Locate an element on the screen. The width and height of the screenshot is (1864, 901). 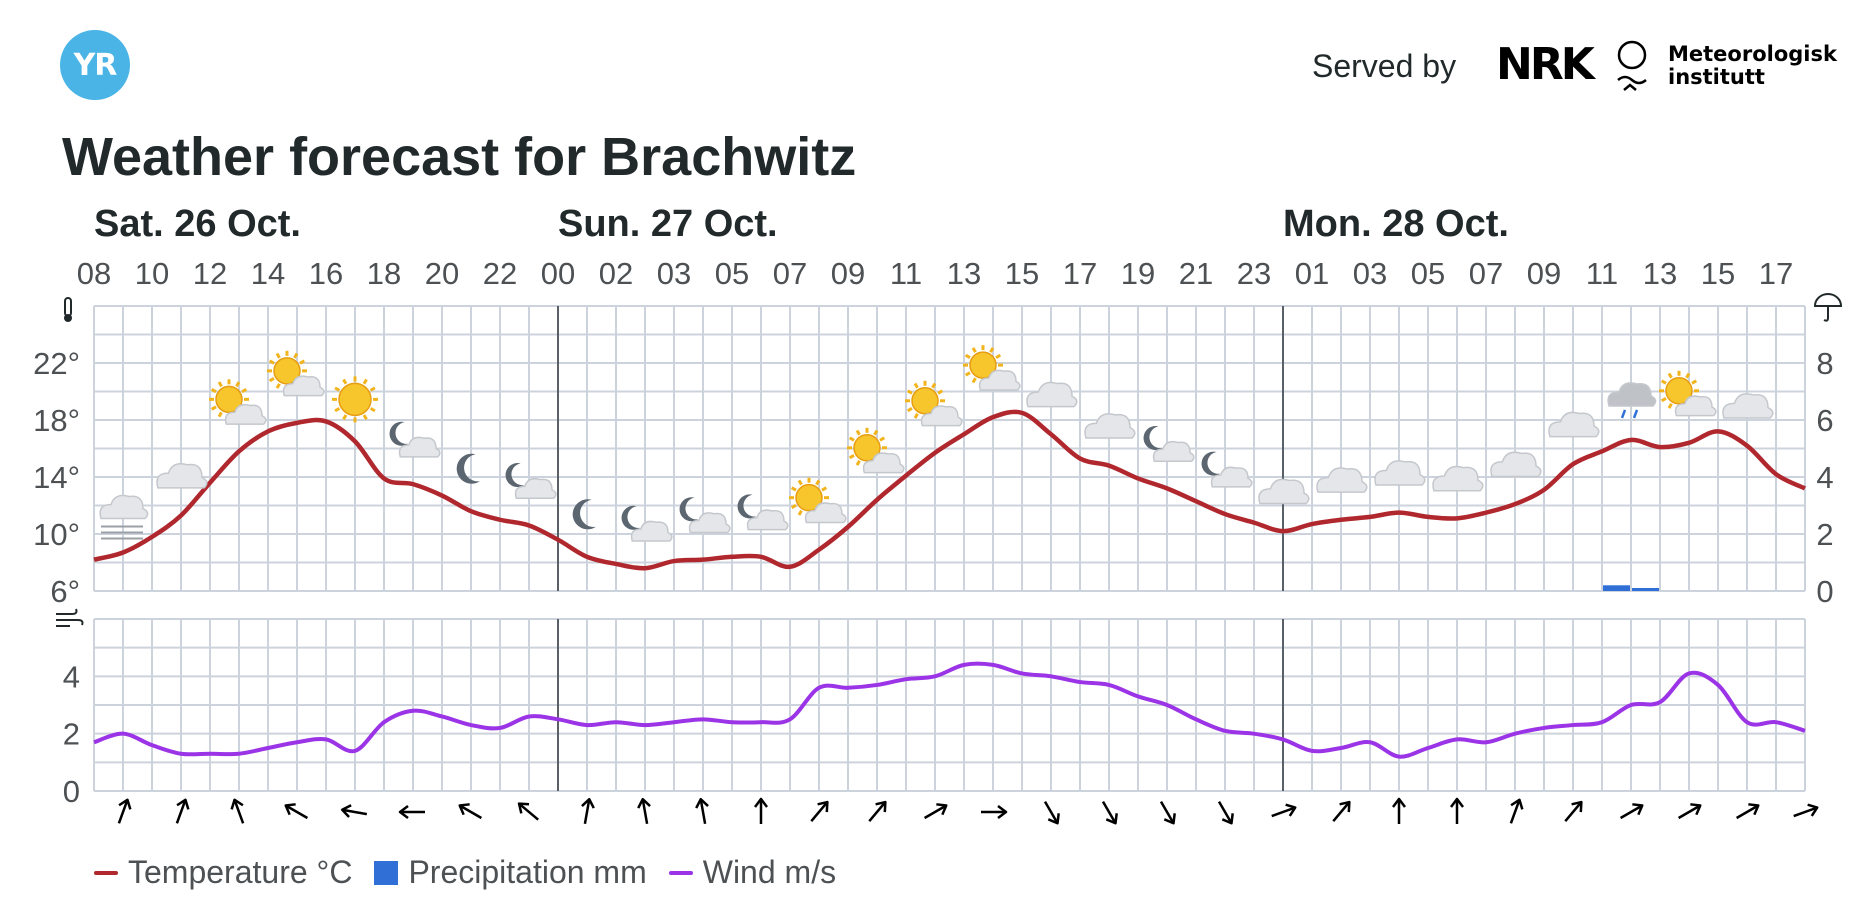
legend-item: Wind m/s is located at coordinates (752, 872).